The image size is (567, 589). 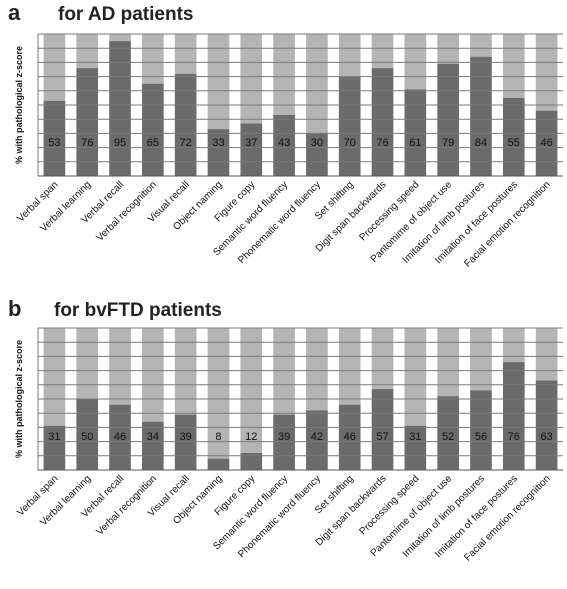 What do you see at coordinates (481, 143) in the screenshot?
I see `data-label: 84` at bounding box center [481, 143].